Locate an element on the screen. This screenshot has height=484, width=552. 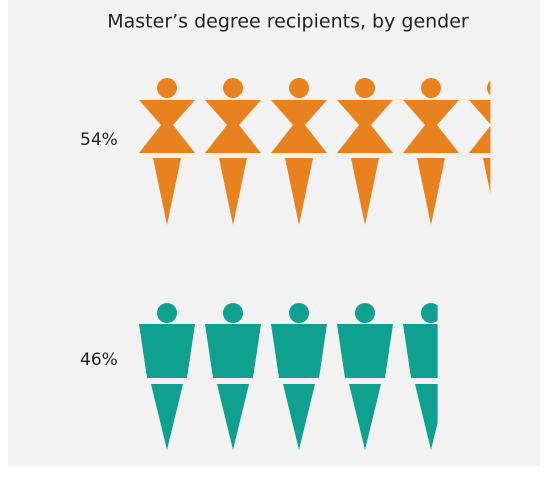
value-label: 46% is located at coordinates (99, 360).